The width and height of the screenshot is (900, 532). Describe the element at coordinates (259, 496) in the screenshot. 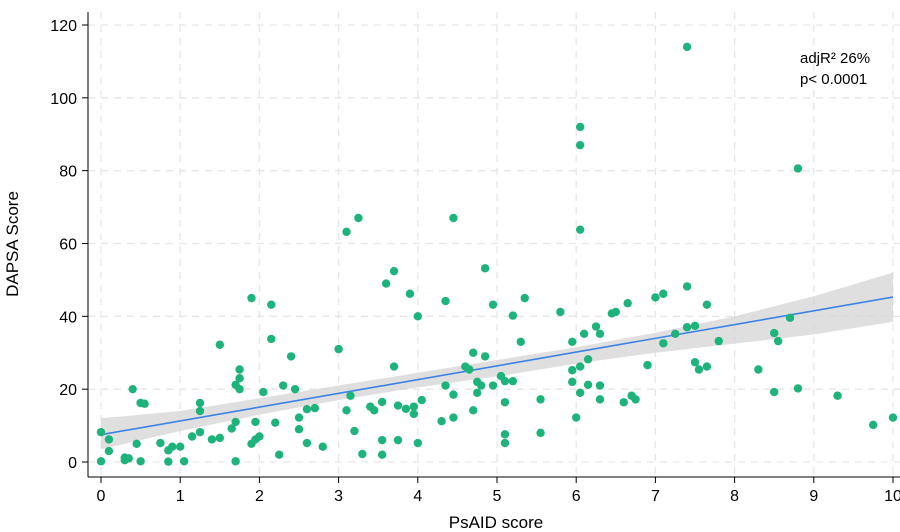

I see `x-tick-label: 2` at that location.